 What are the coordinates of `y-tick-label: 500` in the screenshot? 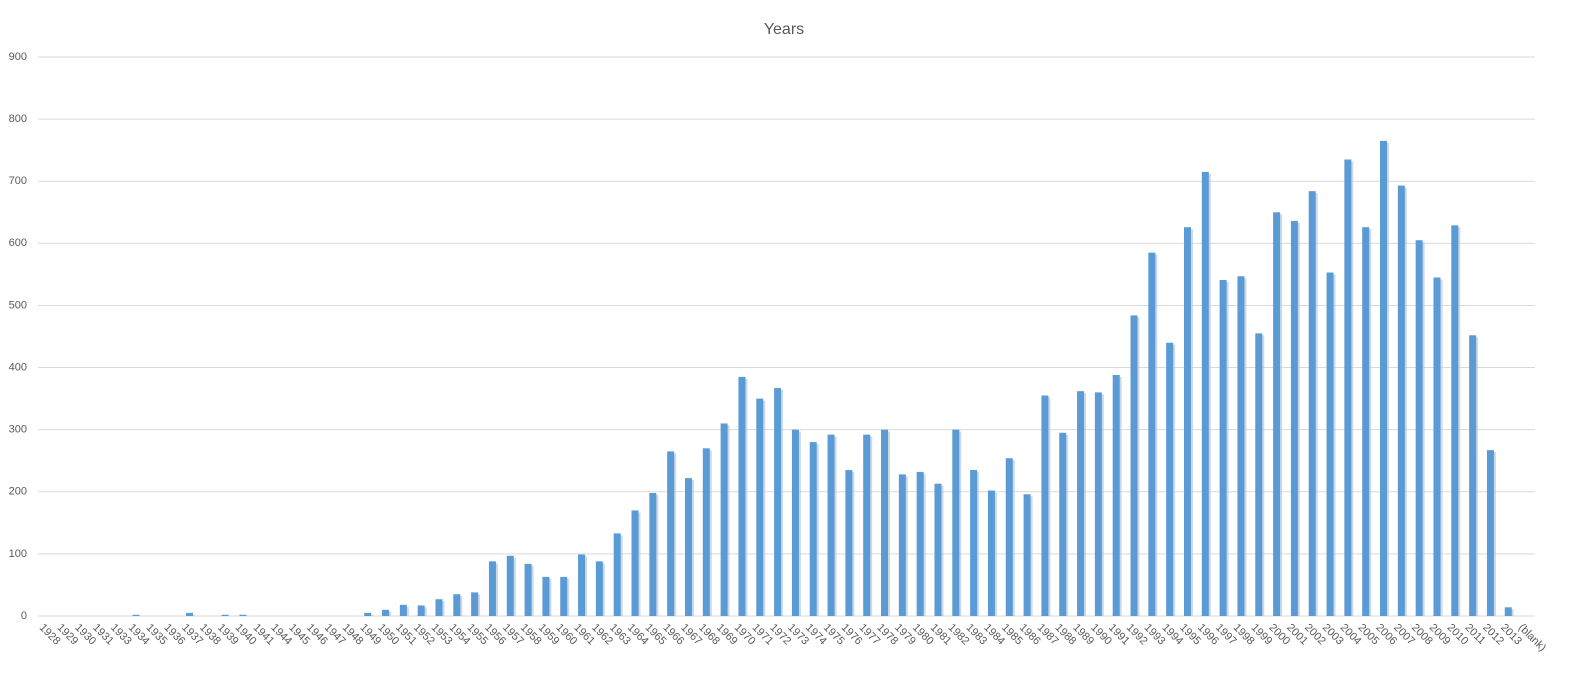 It's located at (18, 305).